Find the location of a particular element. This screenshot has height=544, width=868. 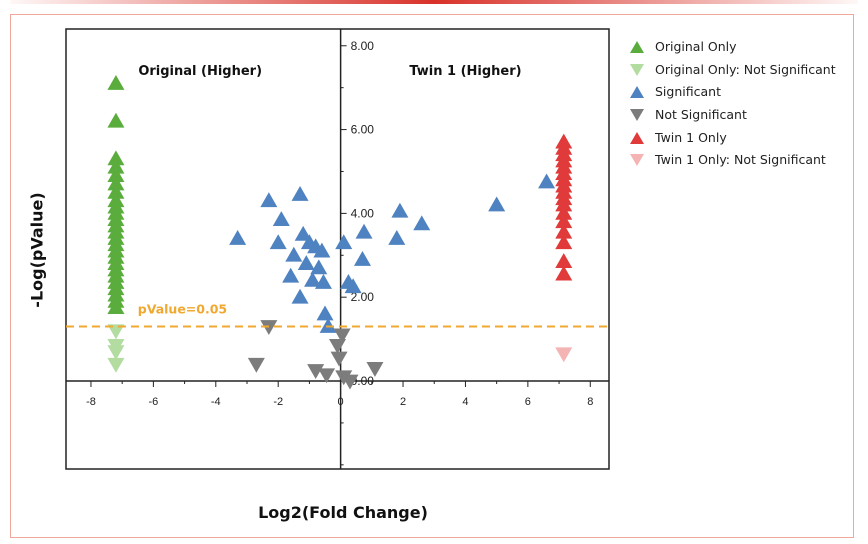

legend-marker-twin-1-only-not-significant is located at coordinates (637, 160).